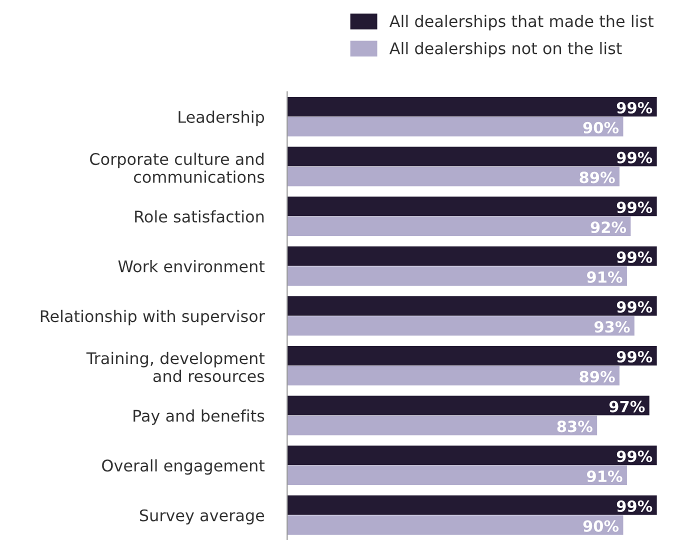 The width and height of the screenshot is (687, 540). I want to click on y-tick-label: Survey average, so click(202, 516).